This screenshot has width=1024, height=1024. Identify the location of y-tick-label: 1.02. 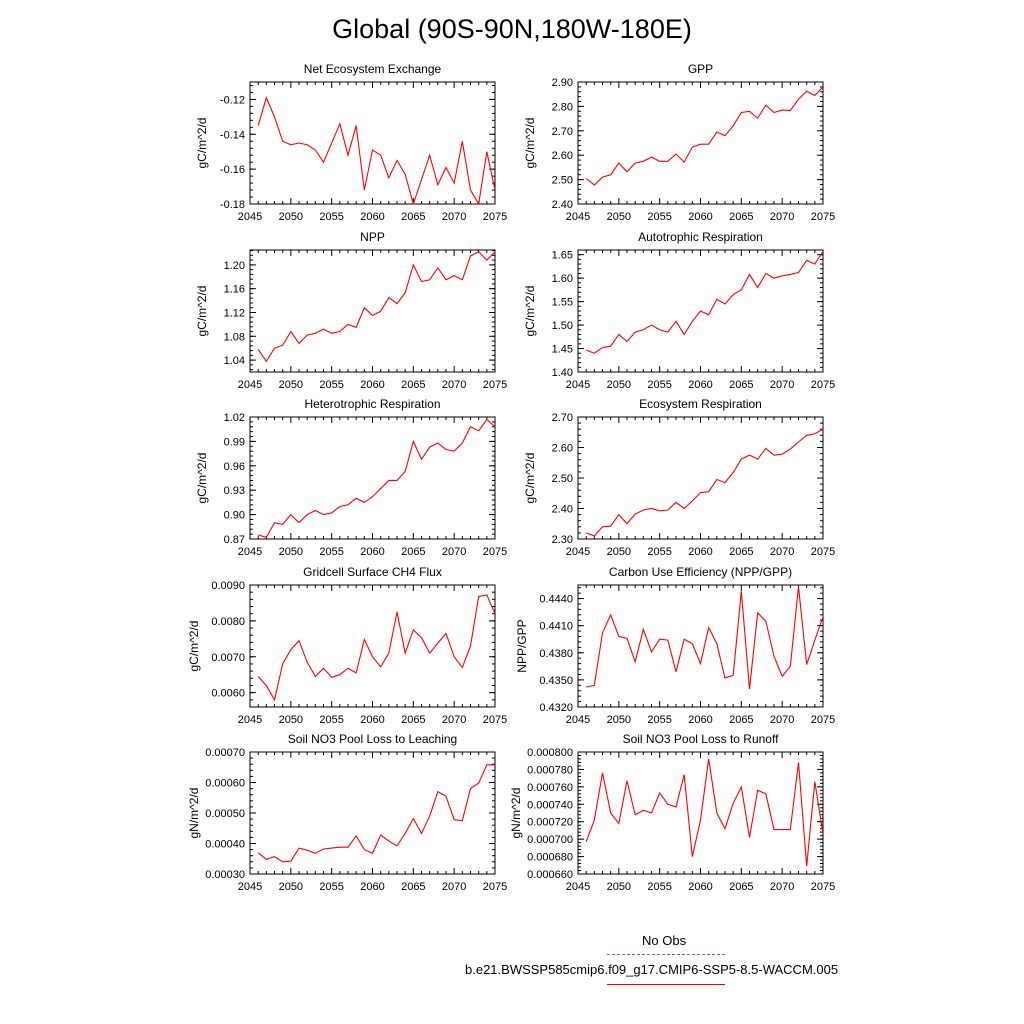
(234, 418).